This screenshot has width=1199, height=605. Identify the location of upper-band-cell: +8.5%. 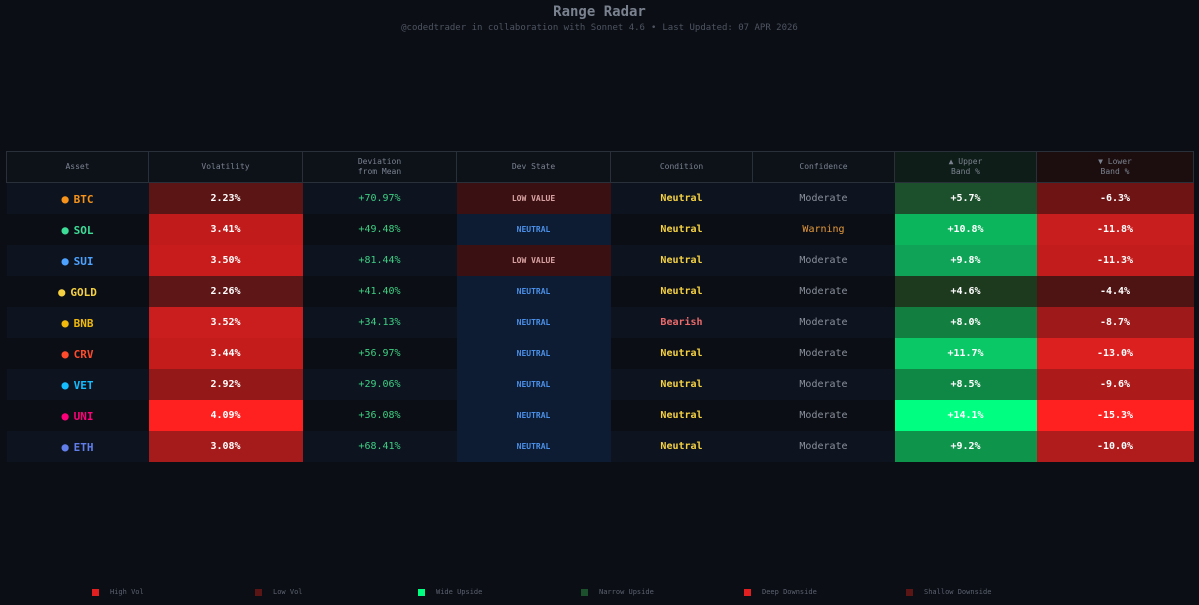
(965, 384).